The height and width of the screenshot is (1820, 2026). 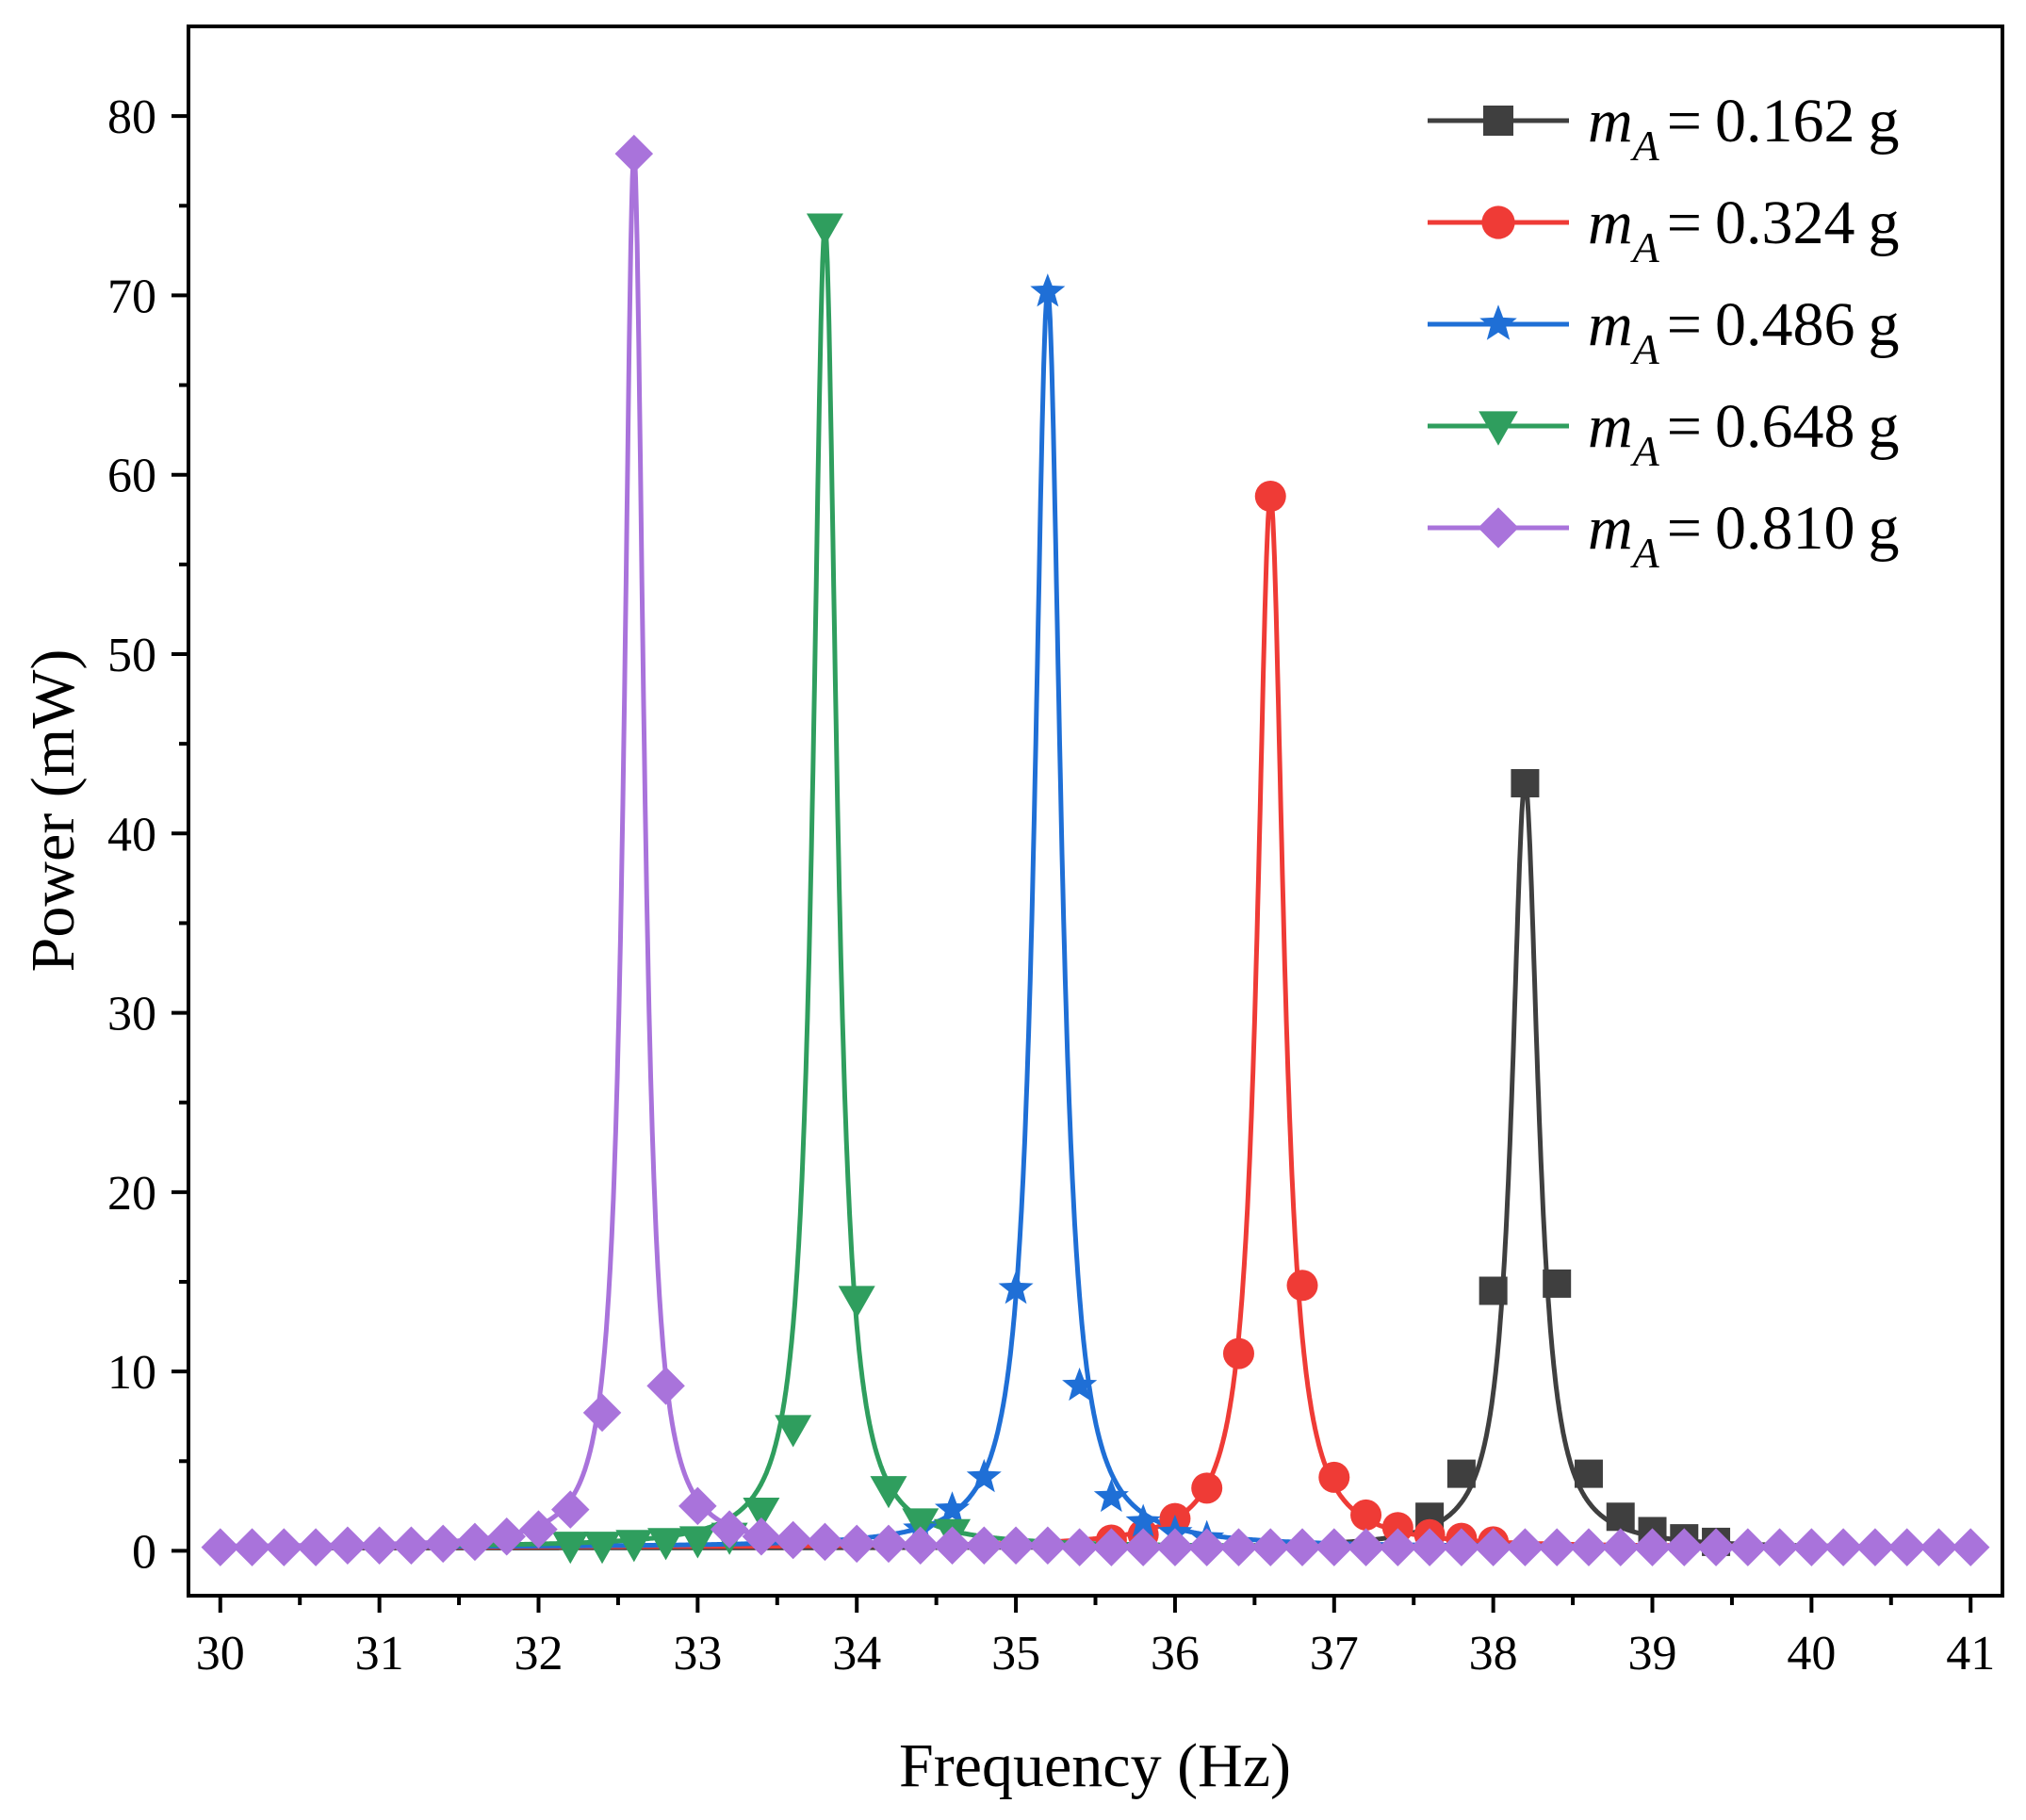 What do you see at coordinates (144, 1552) in the screenshot?
I see `y-tick-label: 0` at bounding box center [144, 1552].